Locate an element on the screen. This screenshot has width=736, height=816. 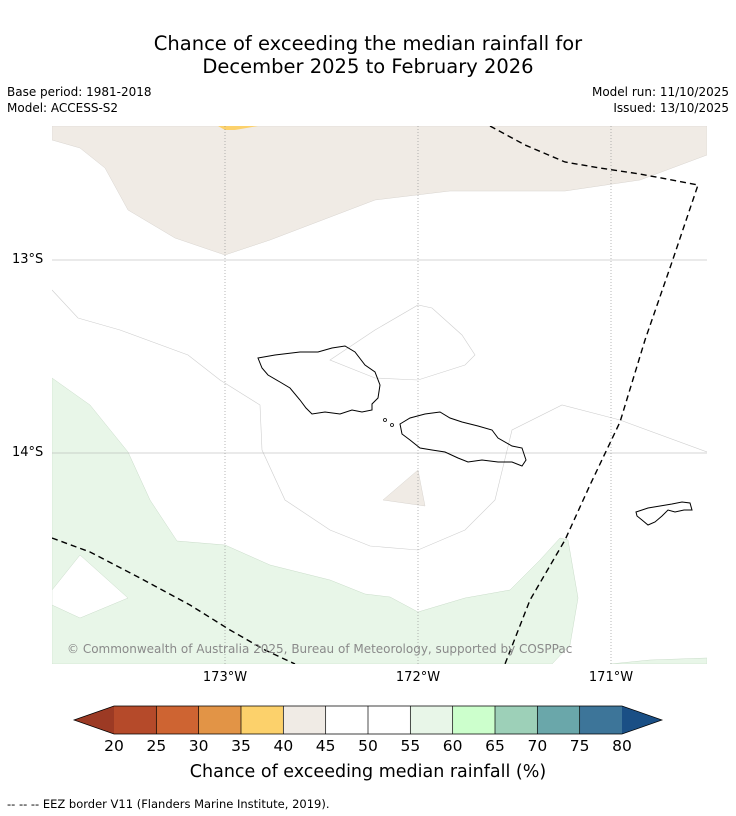
model-run: Model run: 11/10/2025 is located at coordinates (660, 92).